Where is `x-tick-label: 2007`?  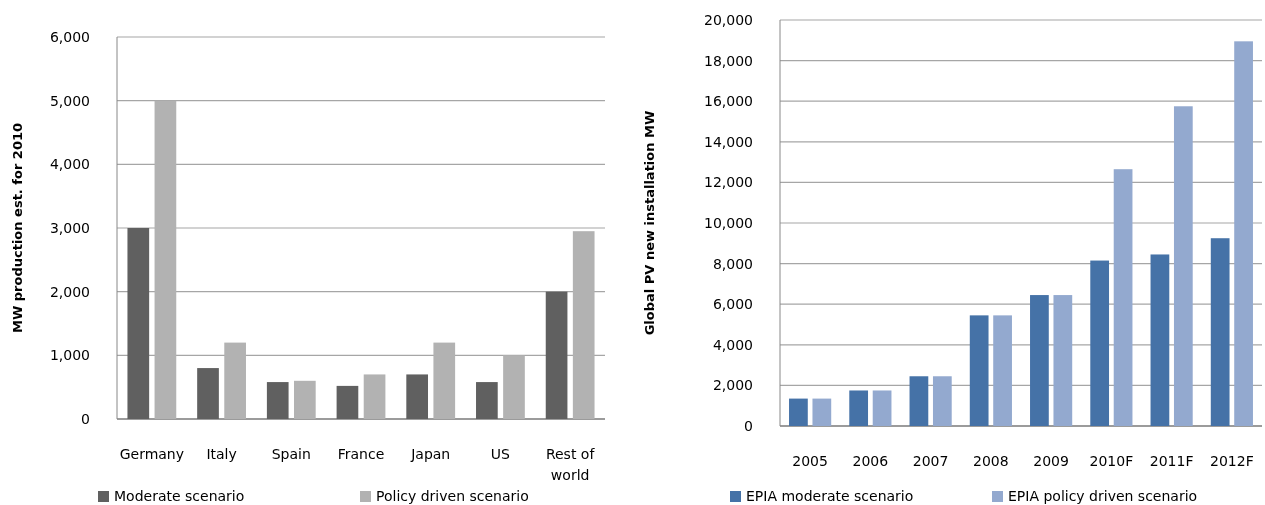
x-tick-label: 2007 is located at coordinates (930, 461).